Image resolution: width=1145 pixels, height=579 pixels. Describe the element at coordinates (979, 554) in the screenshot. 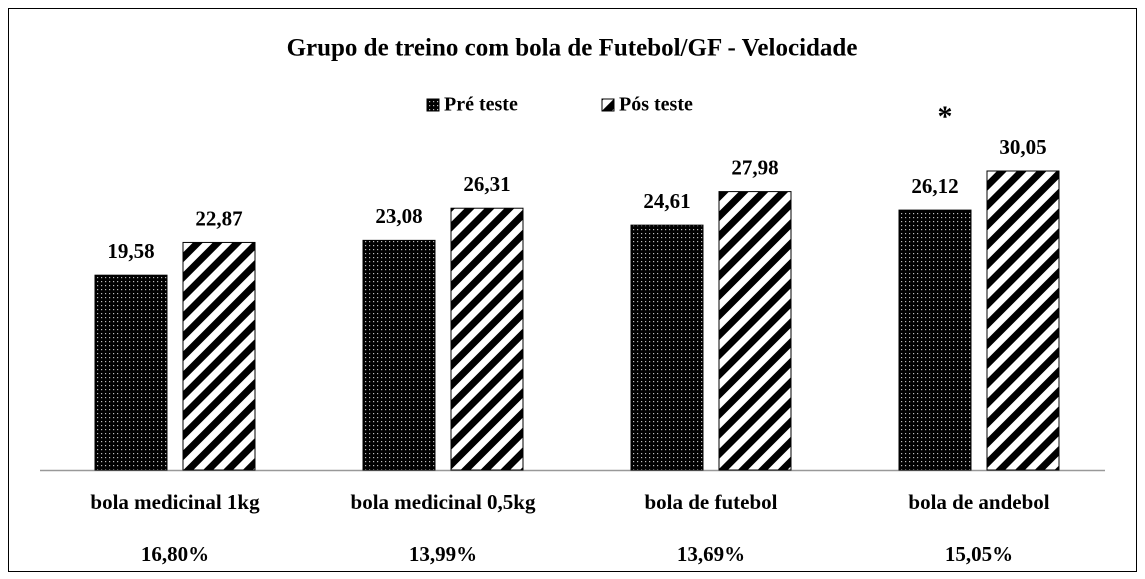

I see `percent-change: 15,05%` at that location.